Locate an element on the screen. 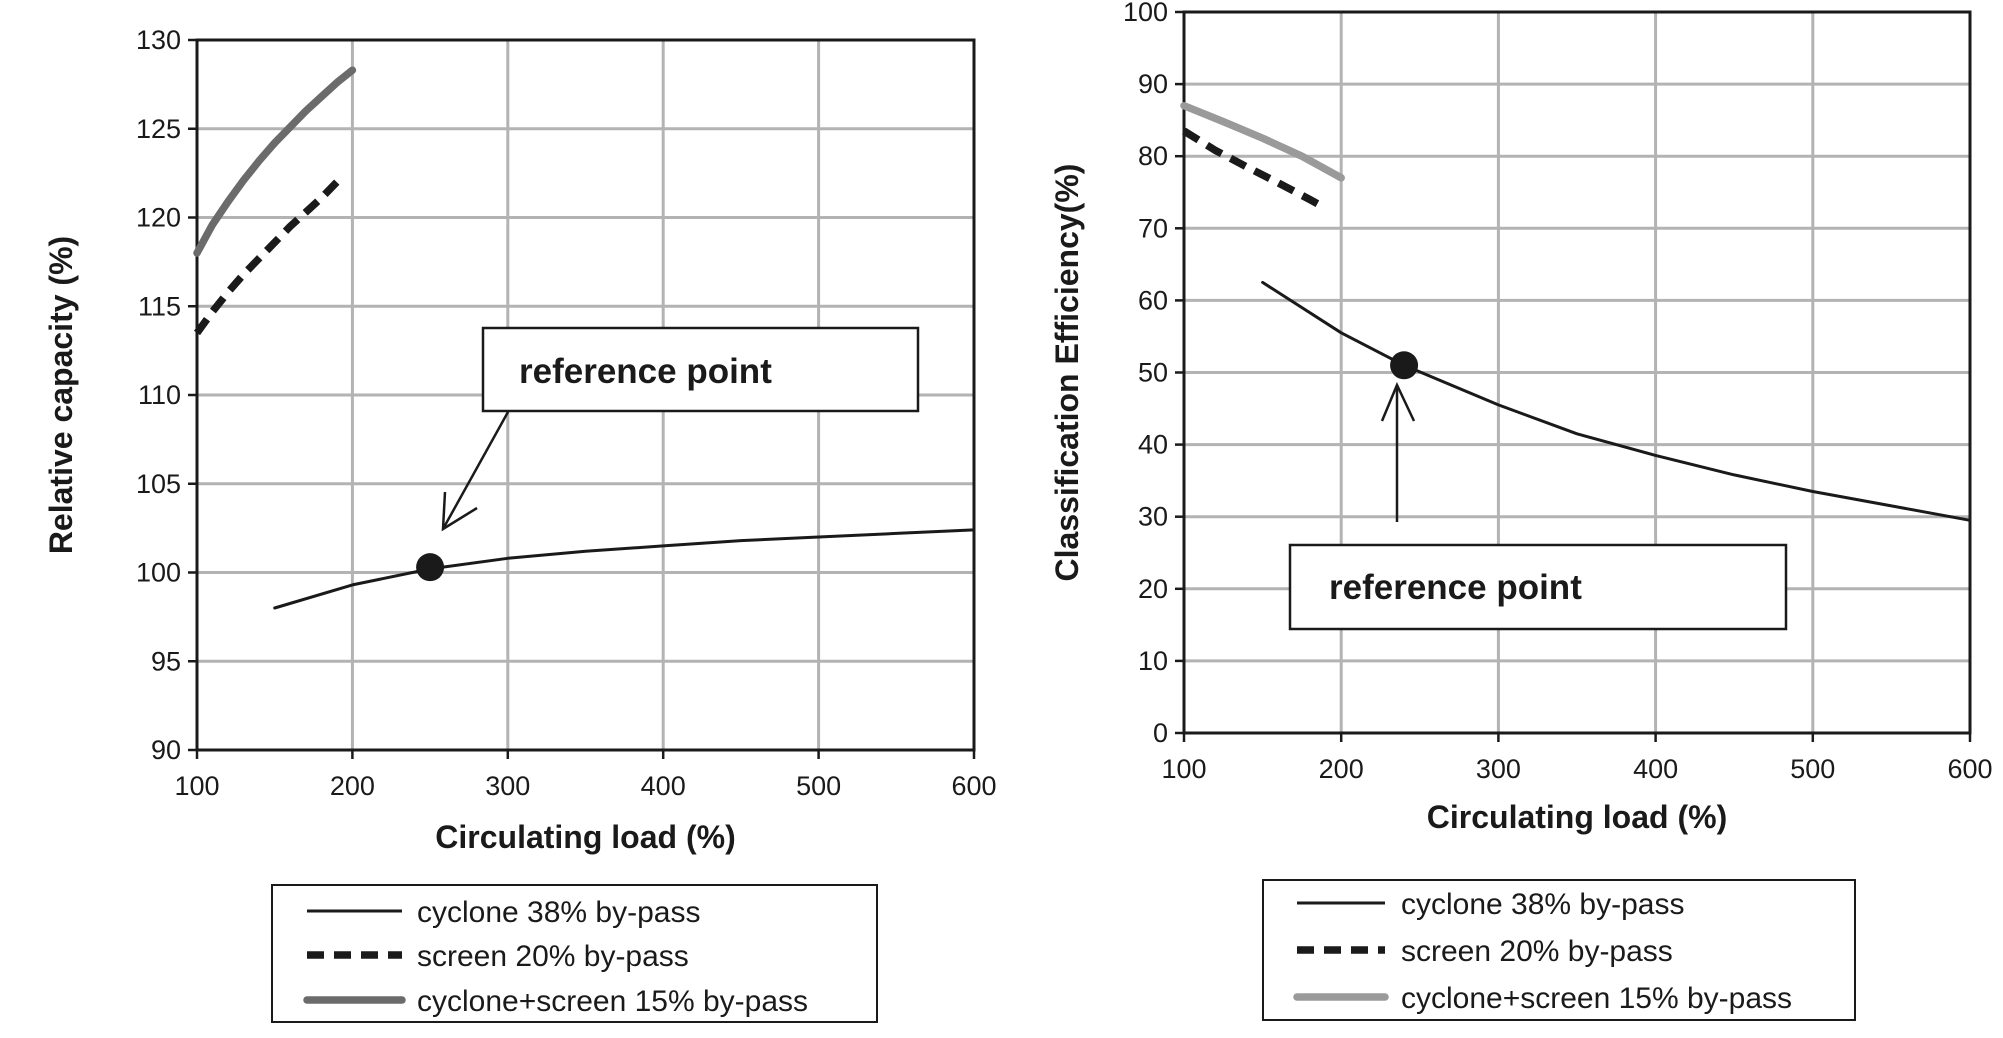 The width and height of the screenshot is (2003, 1038). y-tick-label: 40 is located at coordinates (1153, 445).